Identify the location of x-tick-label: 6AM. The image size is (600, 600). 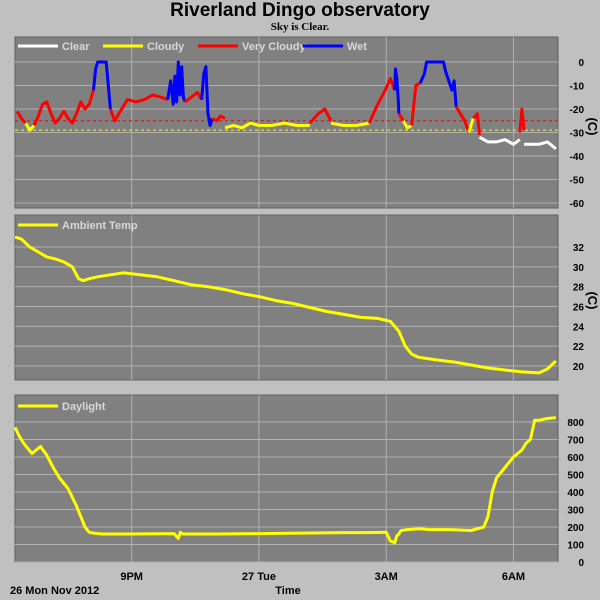
(513, 577).